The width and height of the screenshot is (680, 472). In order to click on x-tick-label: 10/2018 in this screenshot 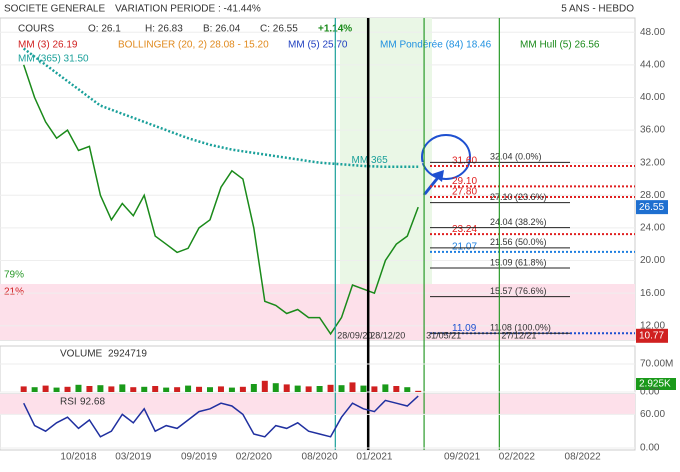, I will do `click(78, 457)`.